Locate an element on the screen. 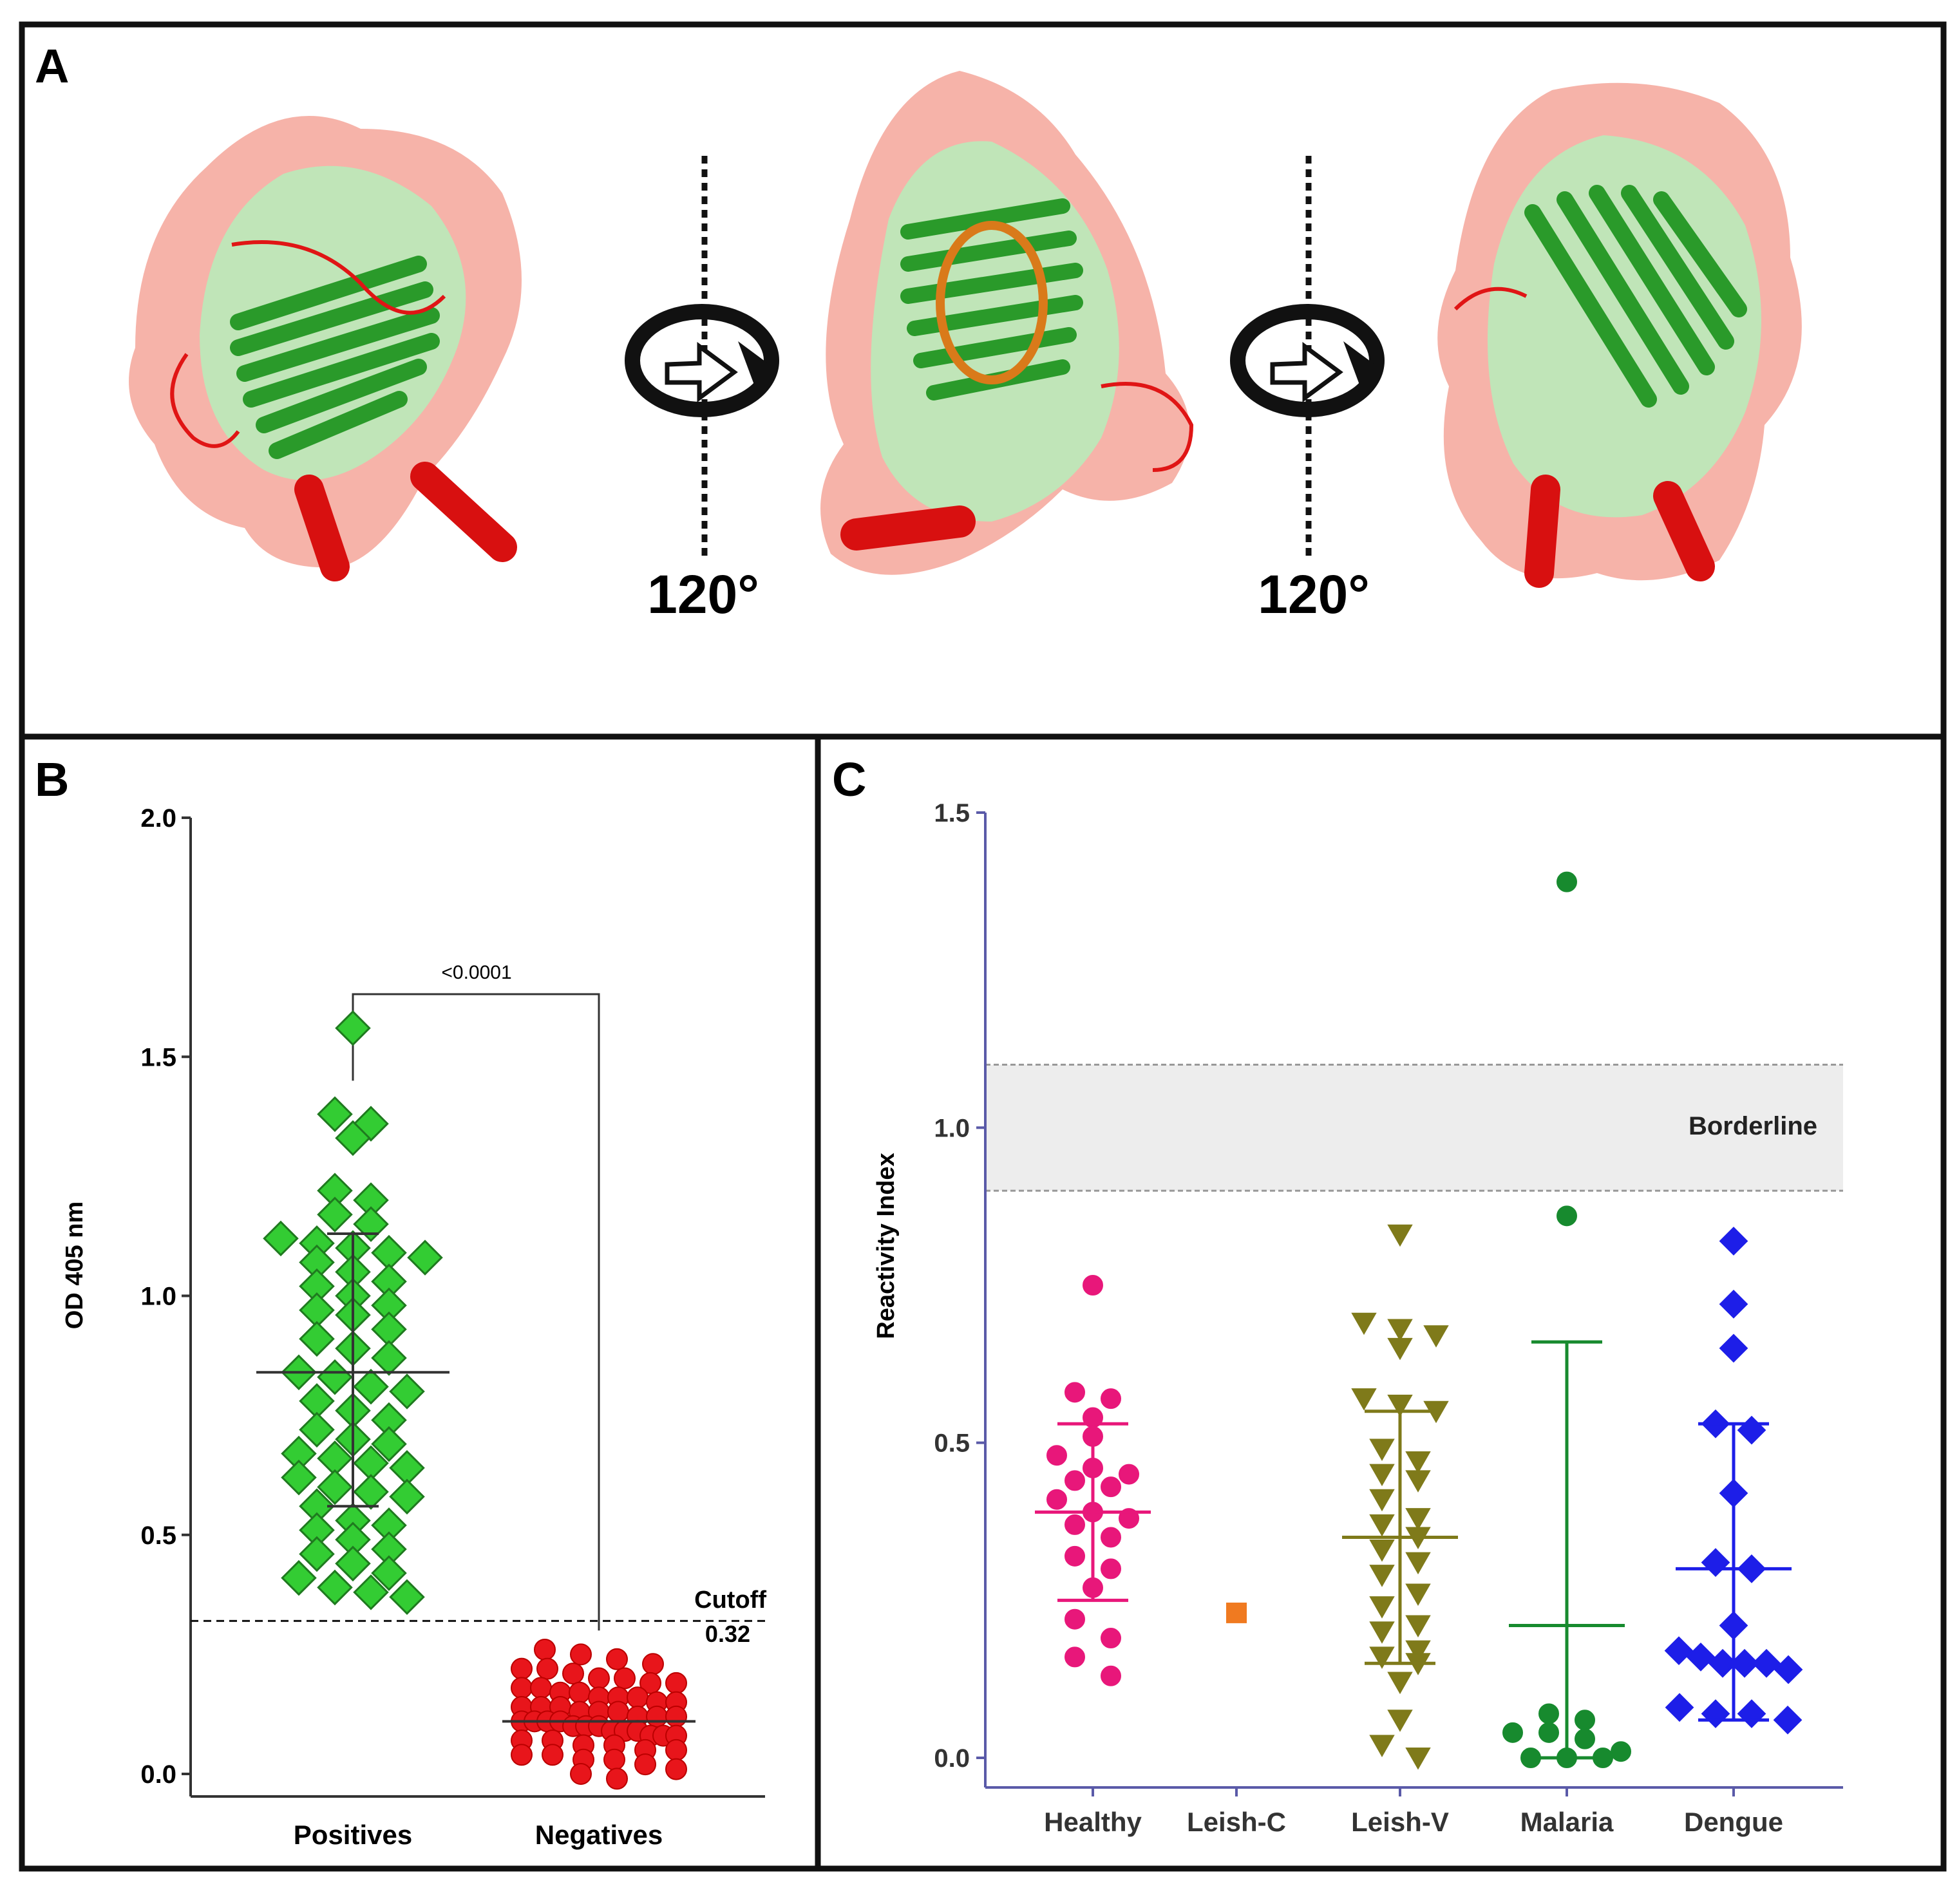  cutoff-label: Cutoff is located at coordinates (730, 1600).